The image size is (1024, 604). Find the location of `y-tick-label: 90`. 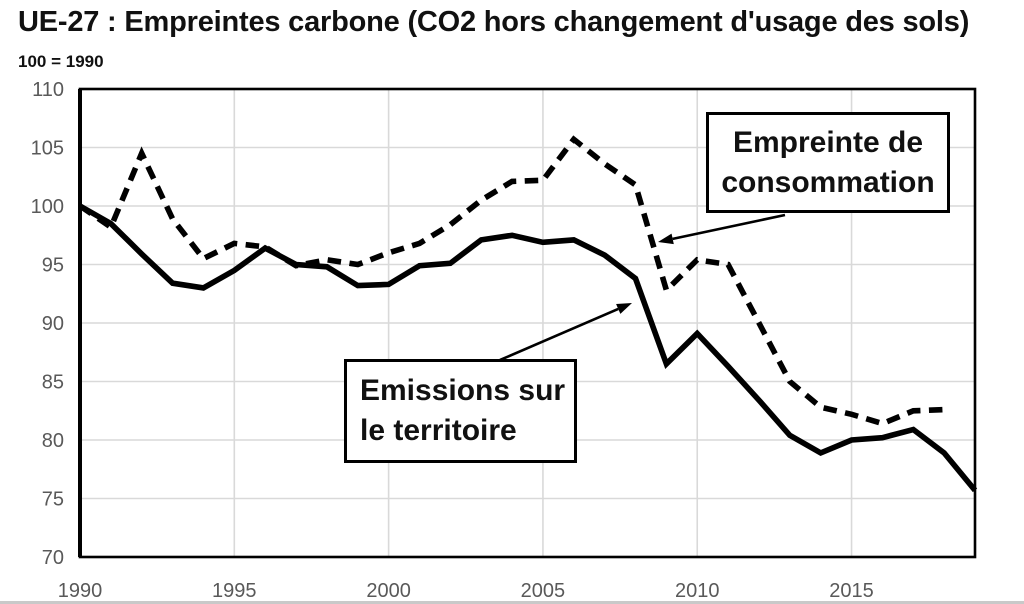

y-tick-label: 90 is located at coordinates (53, 324).